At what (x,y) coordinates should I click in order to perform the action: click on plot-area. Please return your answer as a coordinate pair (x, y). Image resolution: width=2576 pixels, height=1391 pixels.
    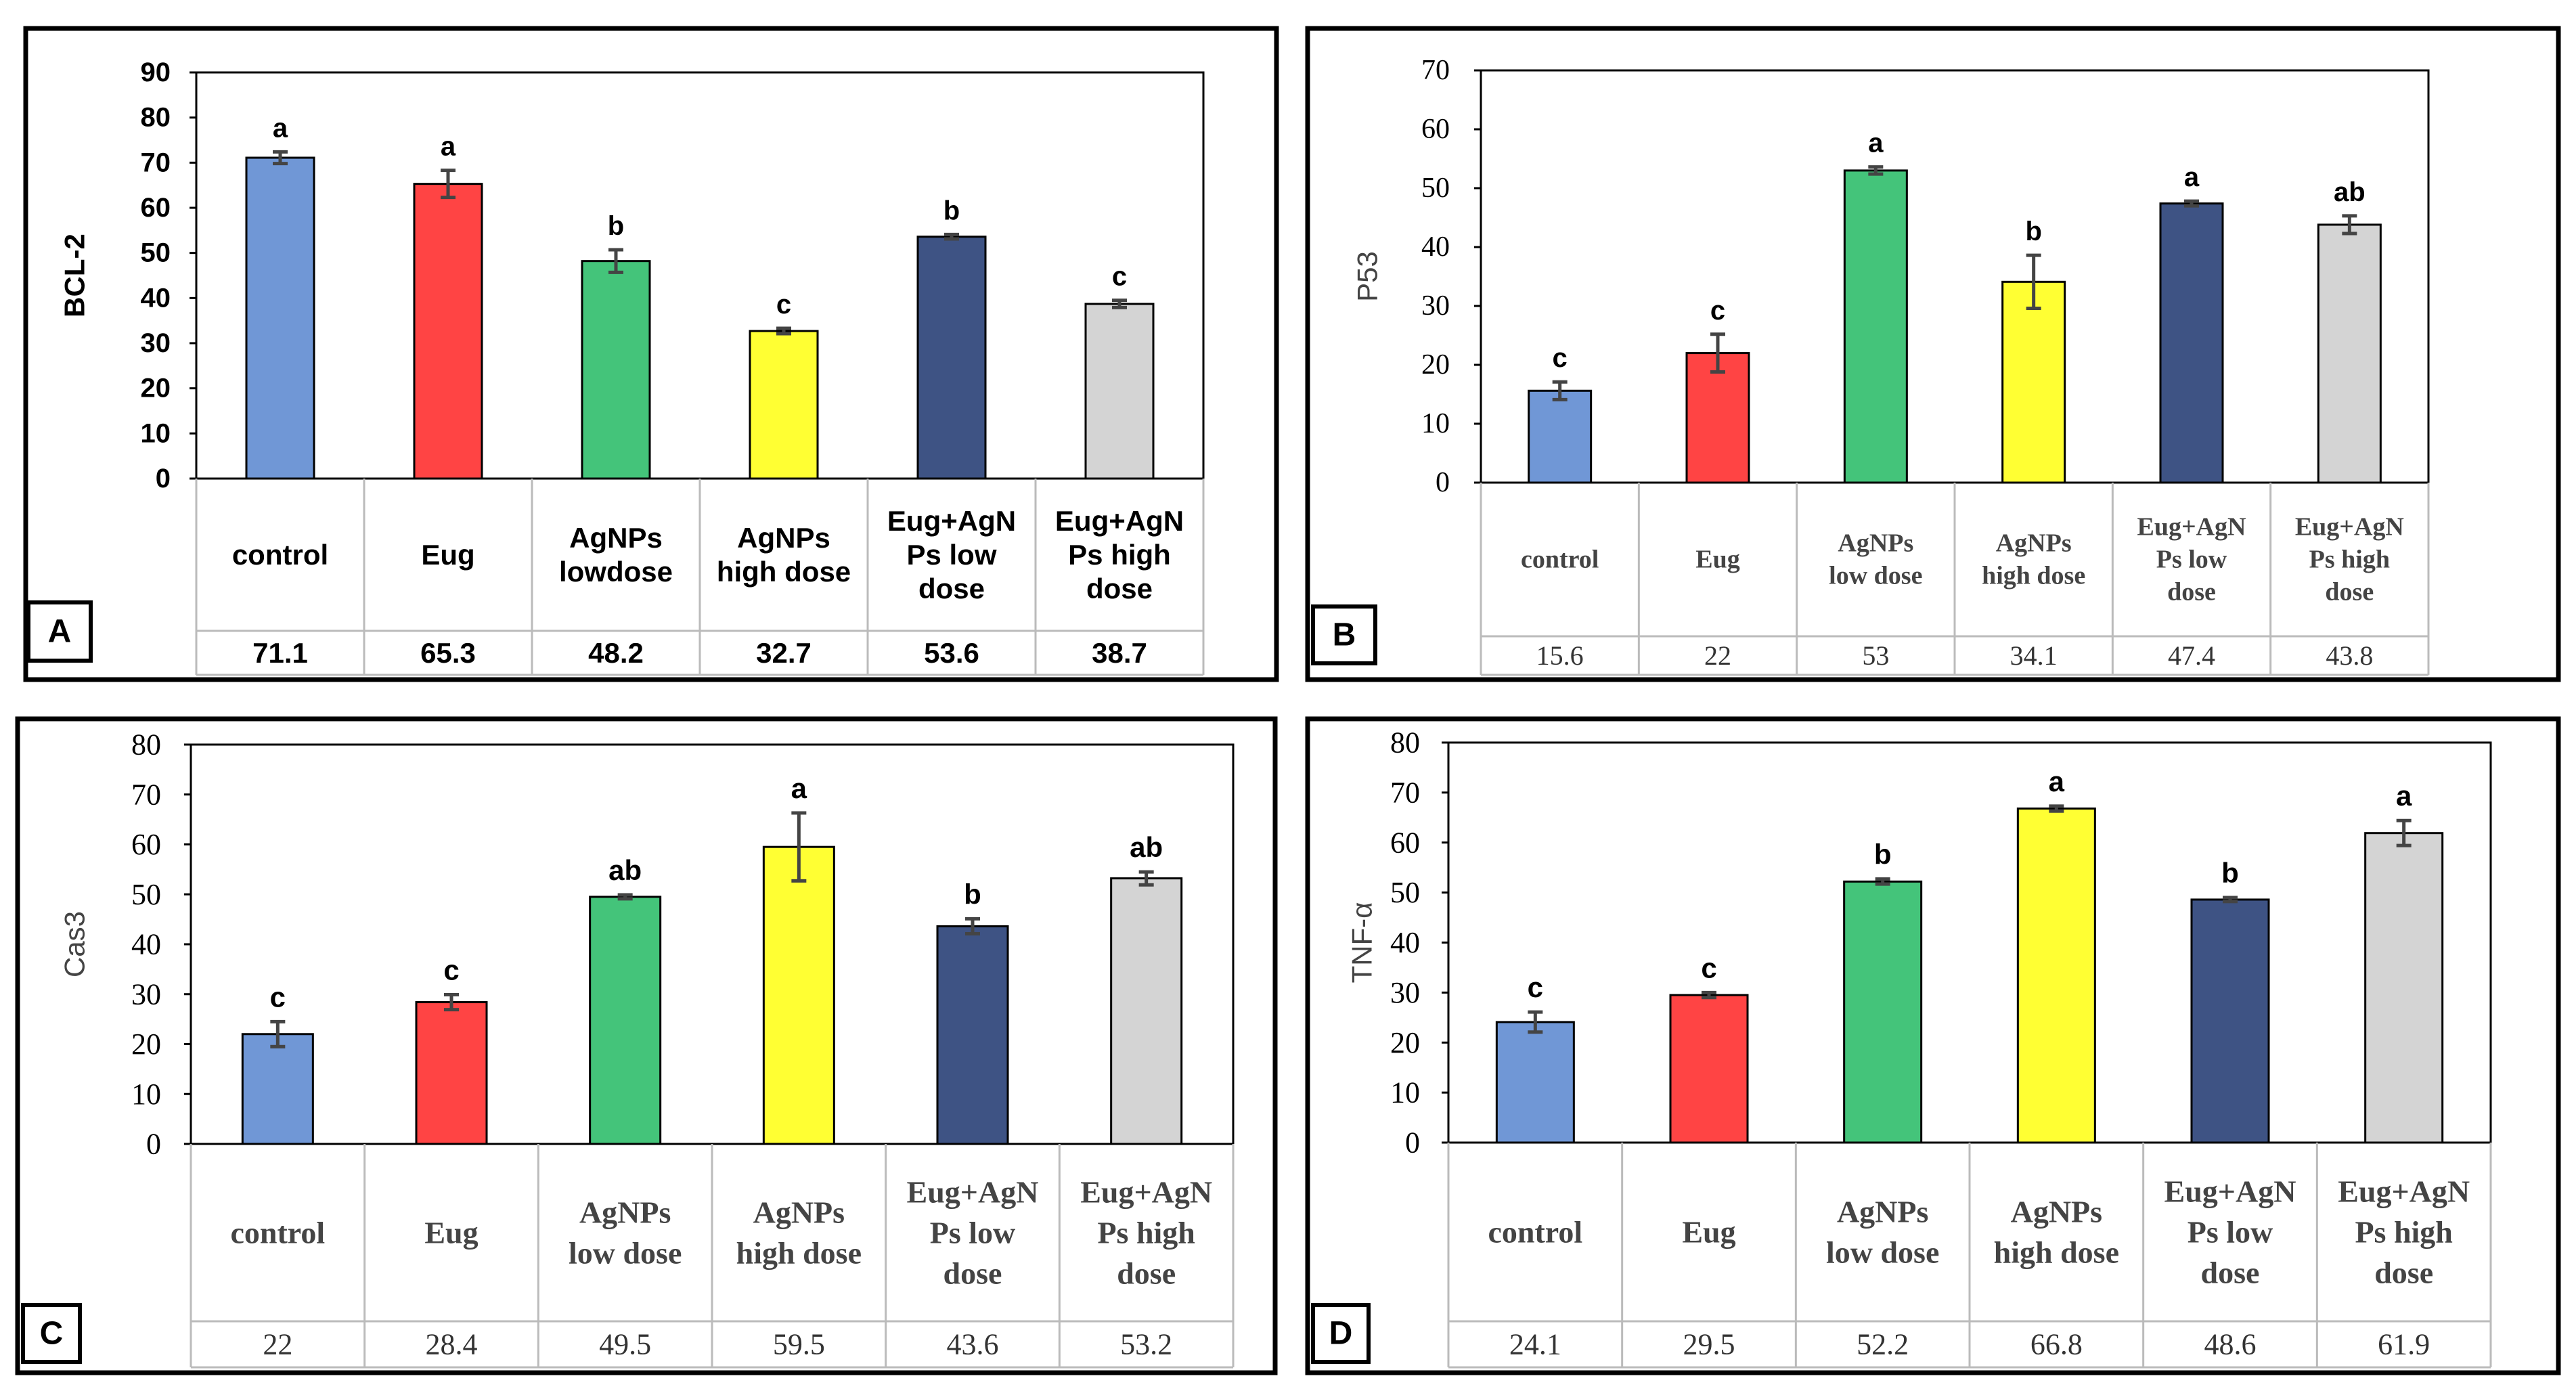
    Looking at the image, I should click on (700, 275).